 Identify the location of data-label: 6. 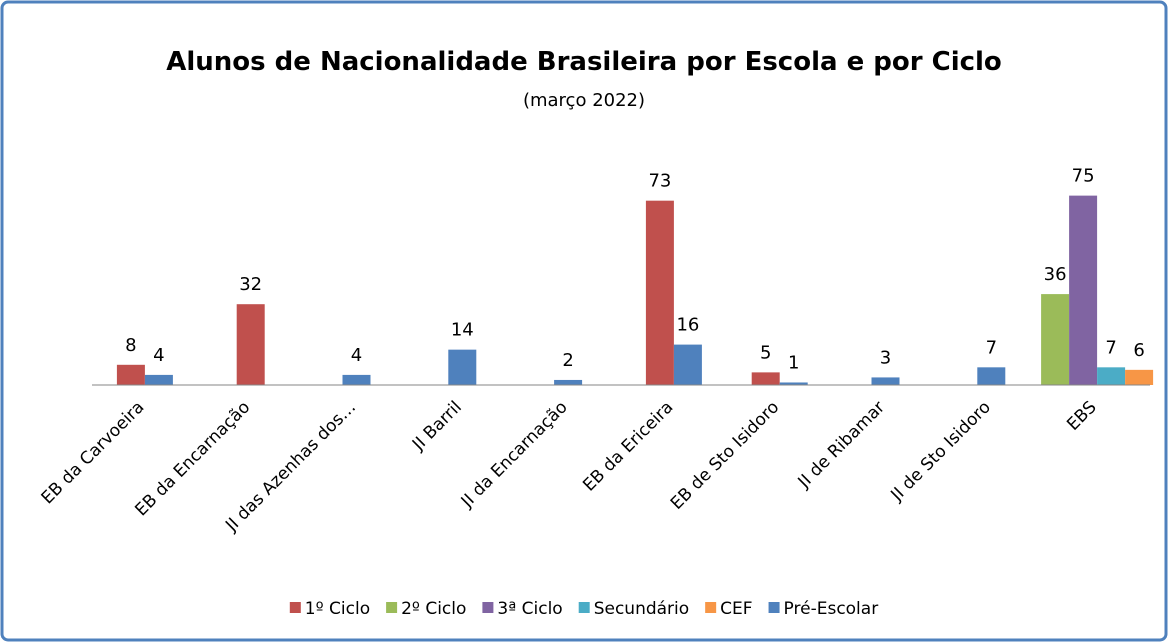
(1138, 350).